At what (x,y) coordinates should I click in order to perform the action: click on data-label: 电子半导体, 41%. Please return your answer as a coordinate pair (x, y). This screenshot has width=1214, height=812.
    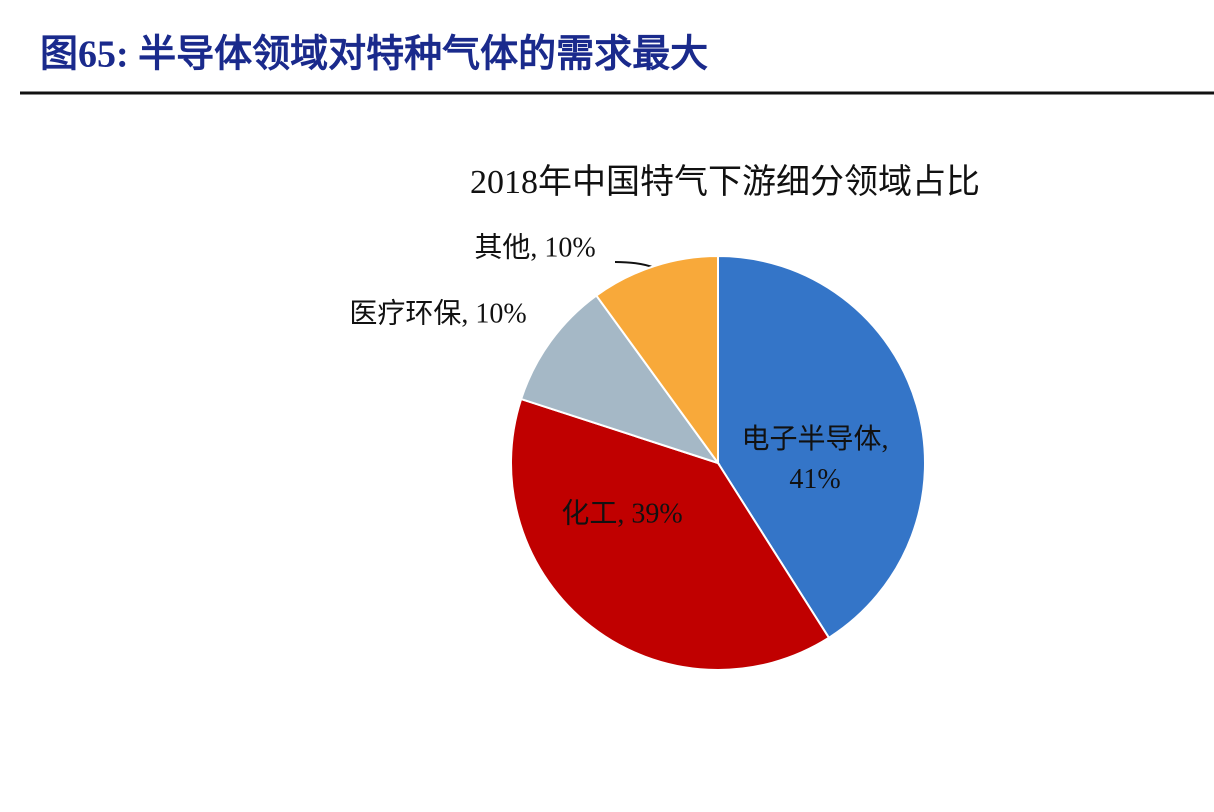
    Looking at the image, I should click on (814, 459).